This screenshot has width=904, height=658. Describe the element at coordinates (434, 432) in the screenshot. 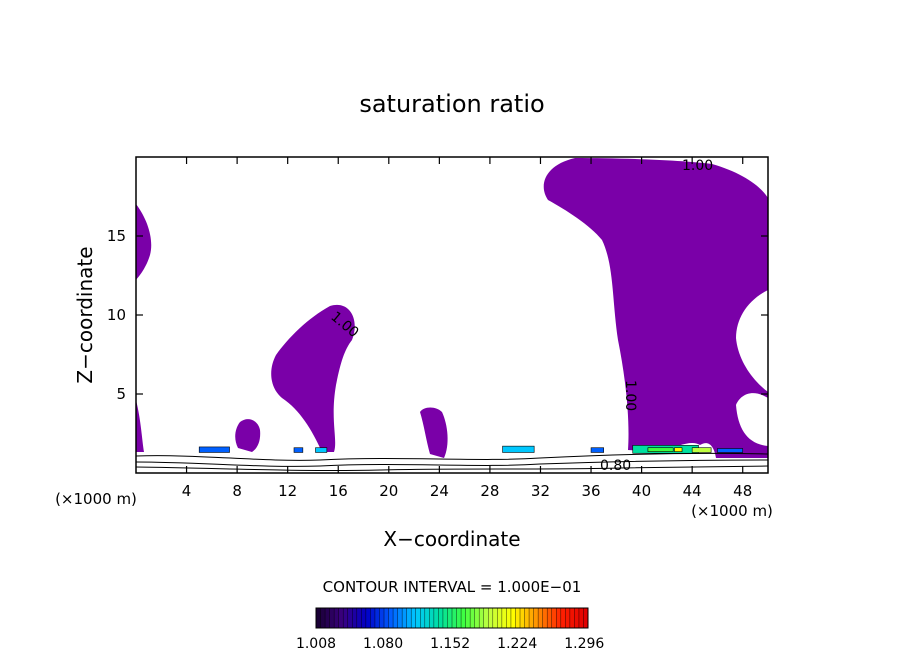

I see `region-cloud-x23` at that location.